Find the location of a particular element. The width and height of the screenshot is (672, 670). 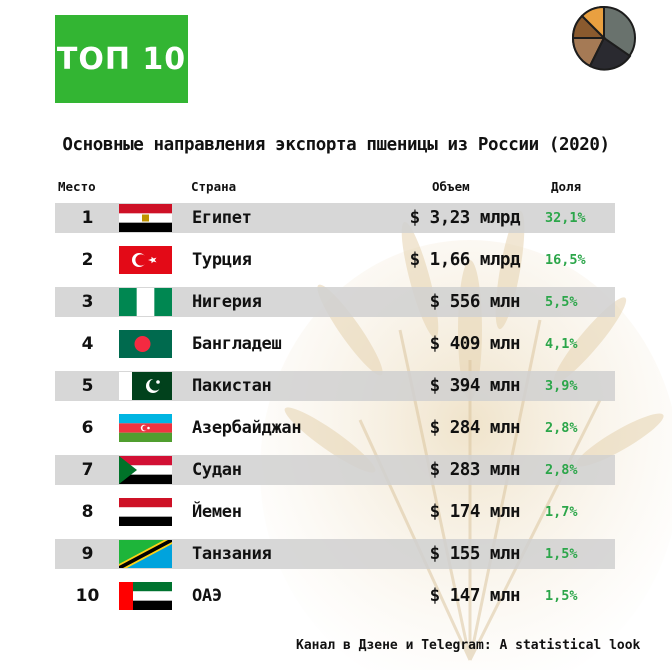

country-cell: Нигерия is located at coordinates (227, 302).